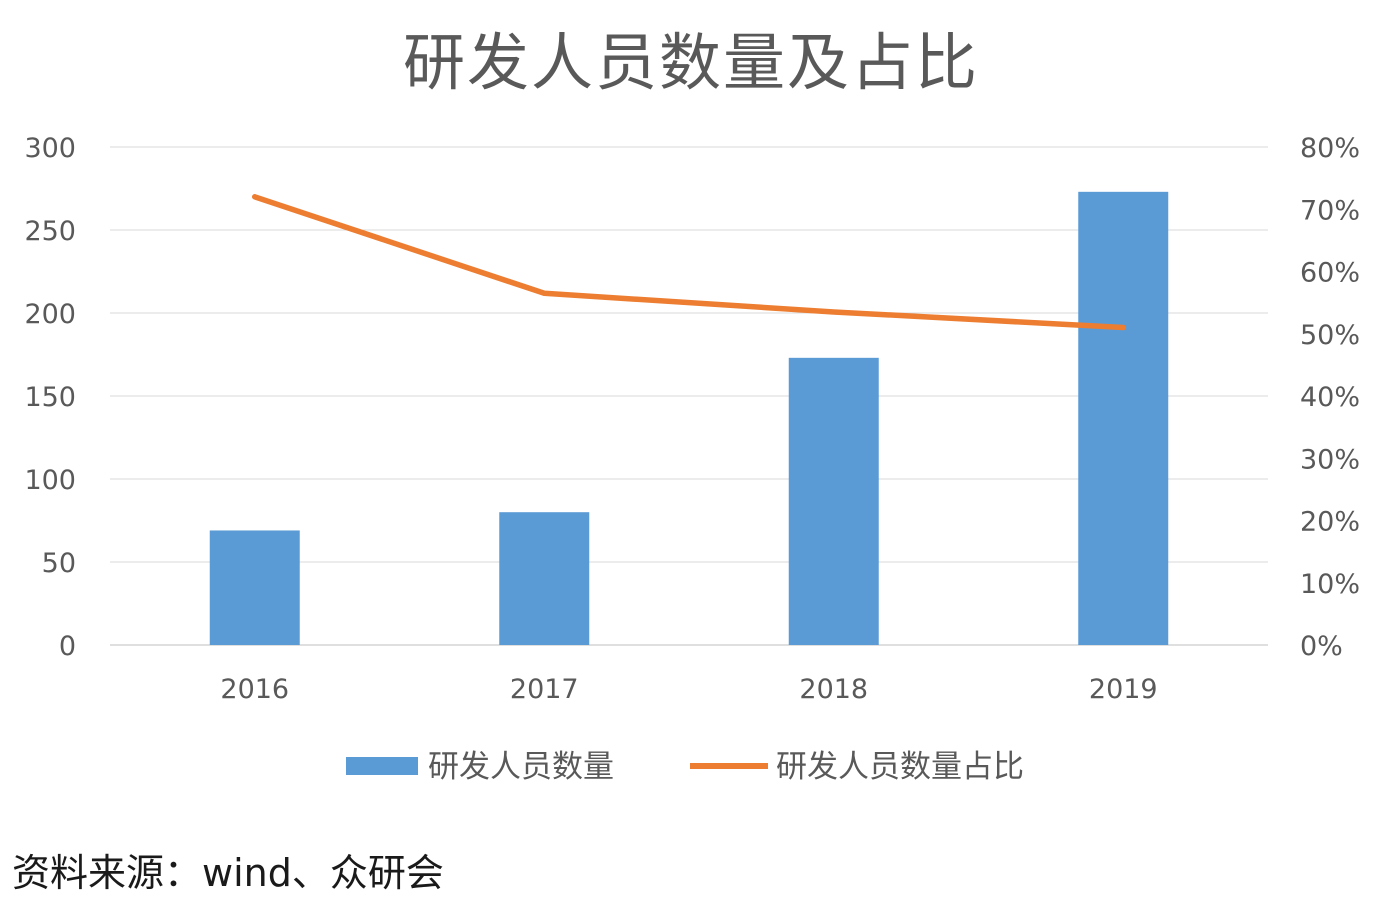 The image size is (1382, 908). Describe the element at coordinates (1321, 646) in the screenshot. I see `y-right-tick-label: 0%` at that location.